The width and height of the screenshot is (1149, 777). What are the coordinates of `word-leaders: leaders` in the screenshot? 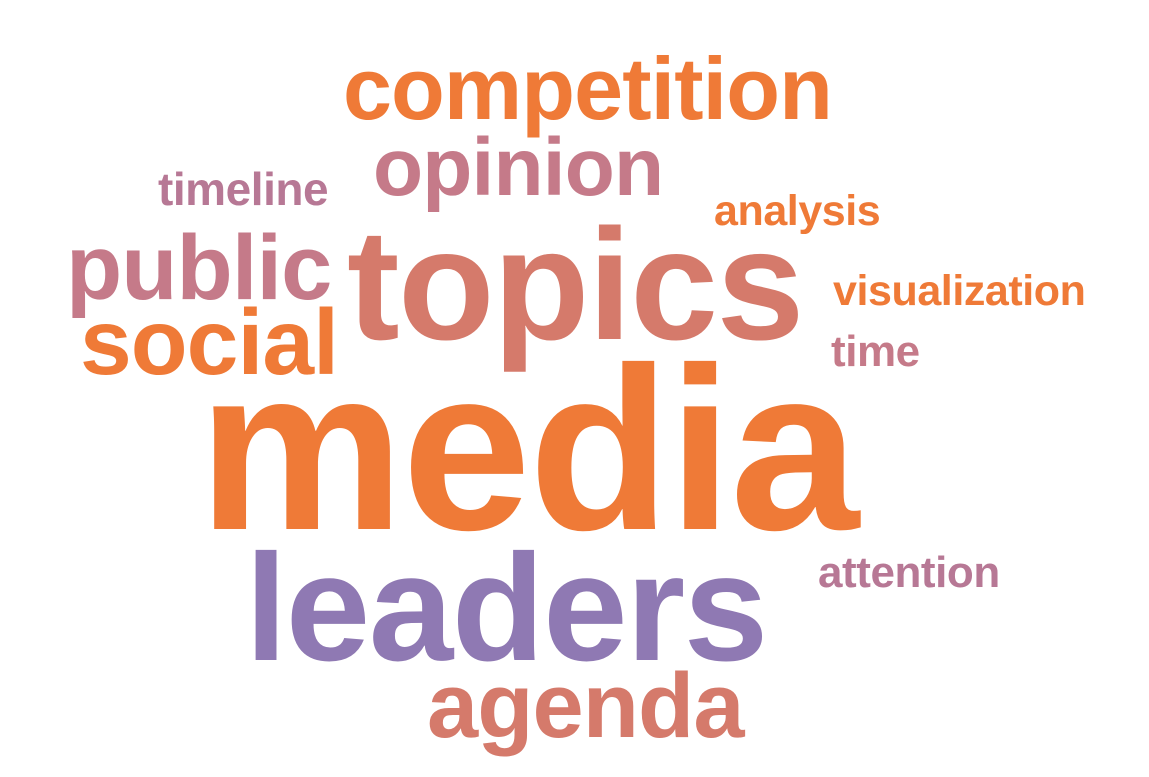 It's located at (506, 608).